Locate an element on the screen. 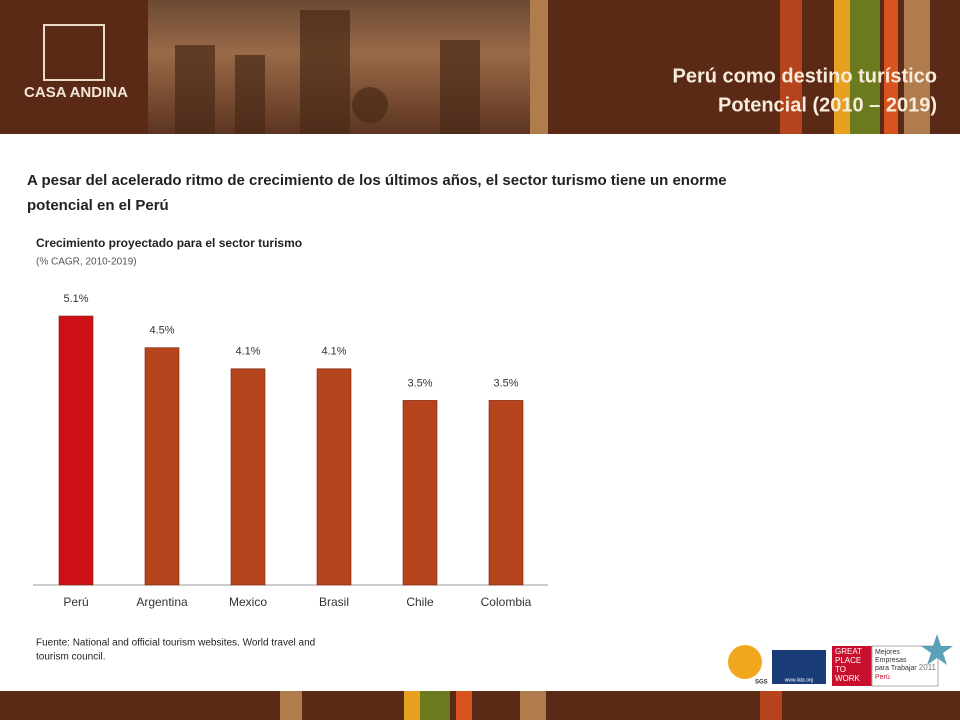 The image size is (960, 725). gptw-caption-box is located at coordinates (905, 666).